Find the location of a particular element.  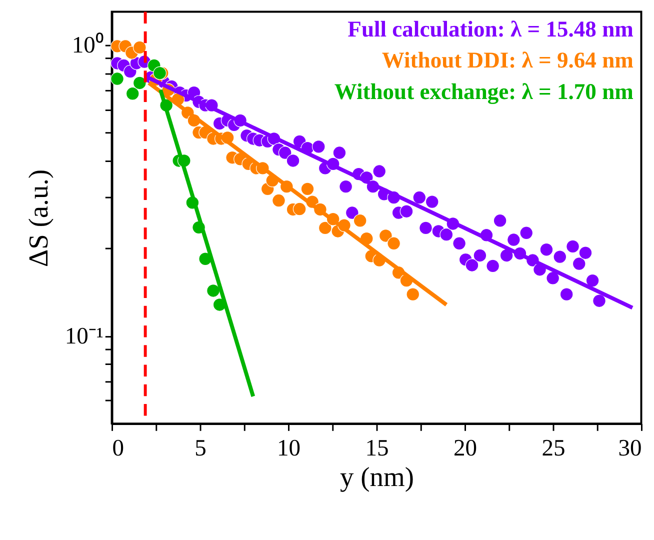

text: Without DDI: λ = 9.64 nm is located at coordinates (508, 60).